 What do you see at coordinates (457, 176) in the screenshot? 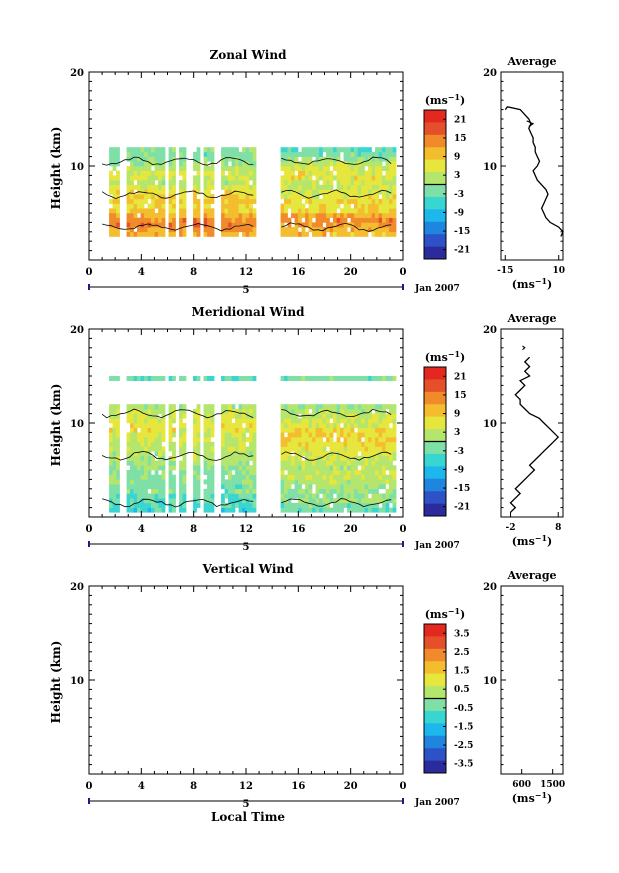
I see `colorbar-tick-label: 3` at bounding box center [457, 176].